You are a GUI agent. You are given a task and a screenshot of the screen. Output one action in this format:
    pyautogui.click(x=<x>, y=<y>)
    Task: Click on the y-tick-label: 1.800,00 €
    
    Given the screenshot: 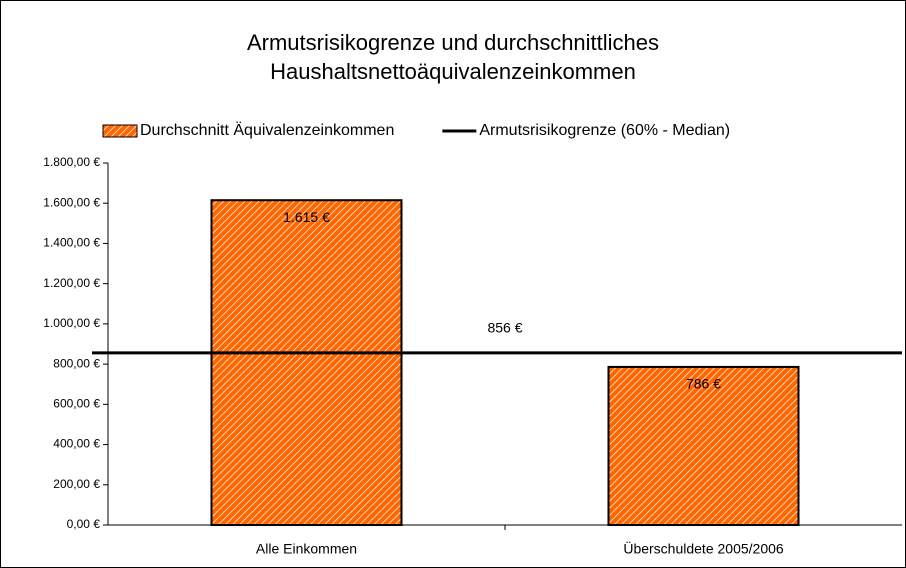 What is the action you would take?
    pyautogui.click(x=71, y=162)
    